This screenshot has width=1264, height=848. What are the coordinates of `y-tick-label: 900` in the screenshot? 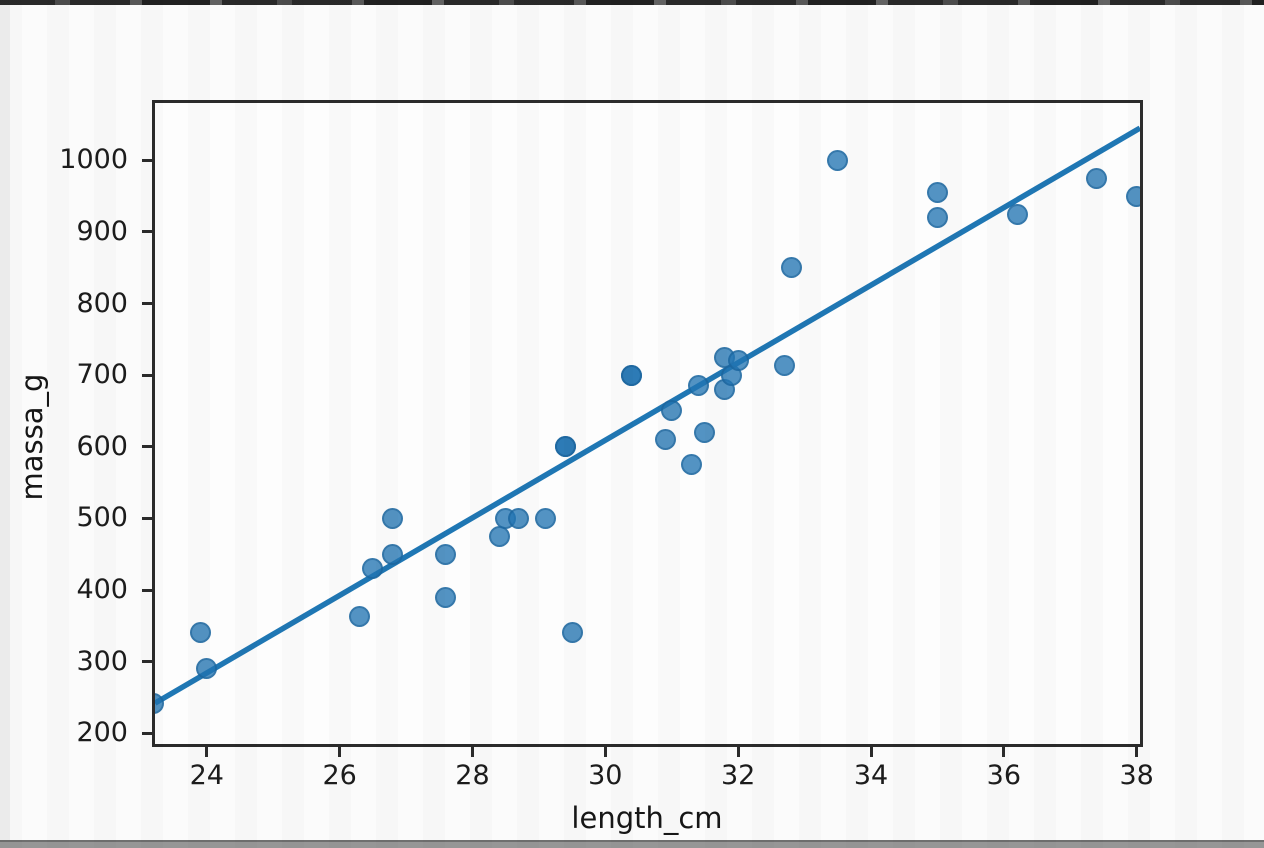 It's located at (102, 231).